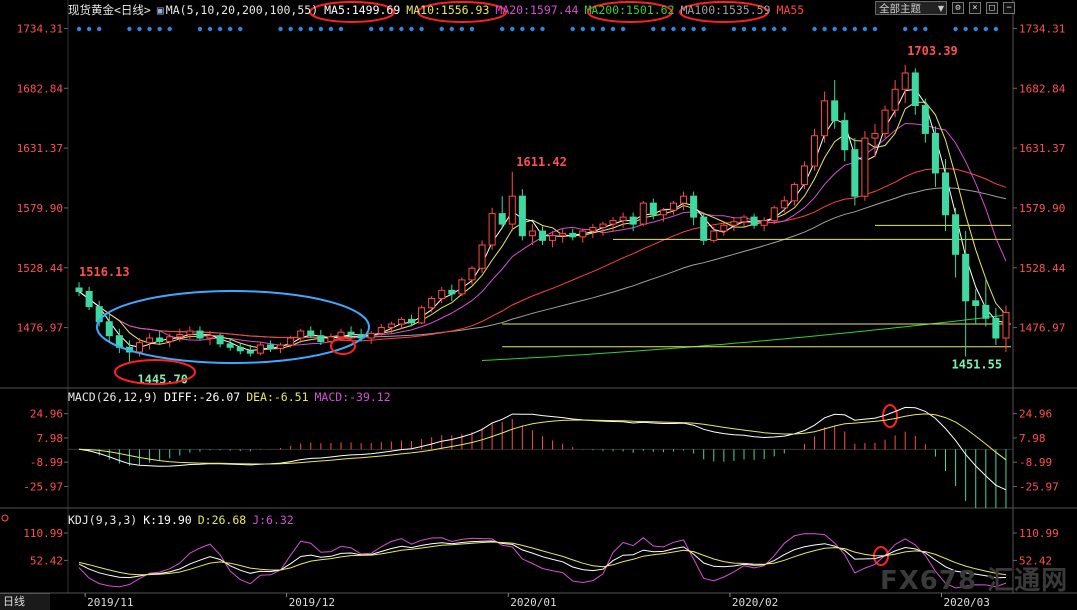  I want to click on ma200-value: MA200:1501.62, so click(629, 10).